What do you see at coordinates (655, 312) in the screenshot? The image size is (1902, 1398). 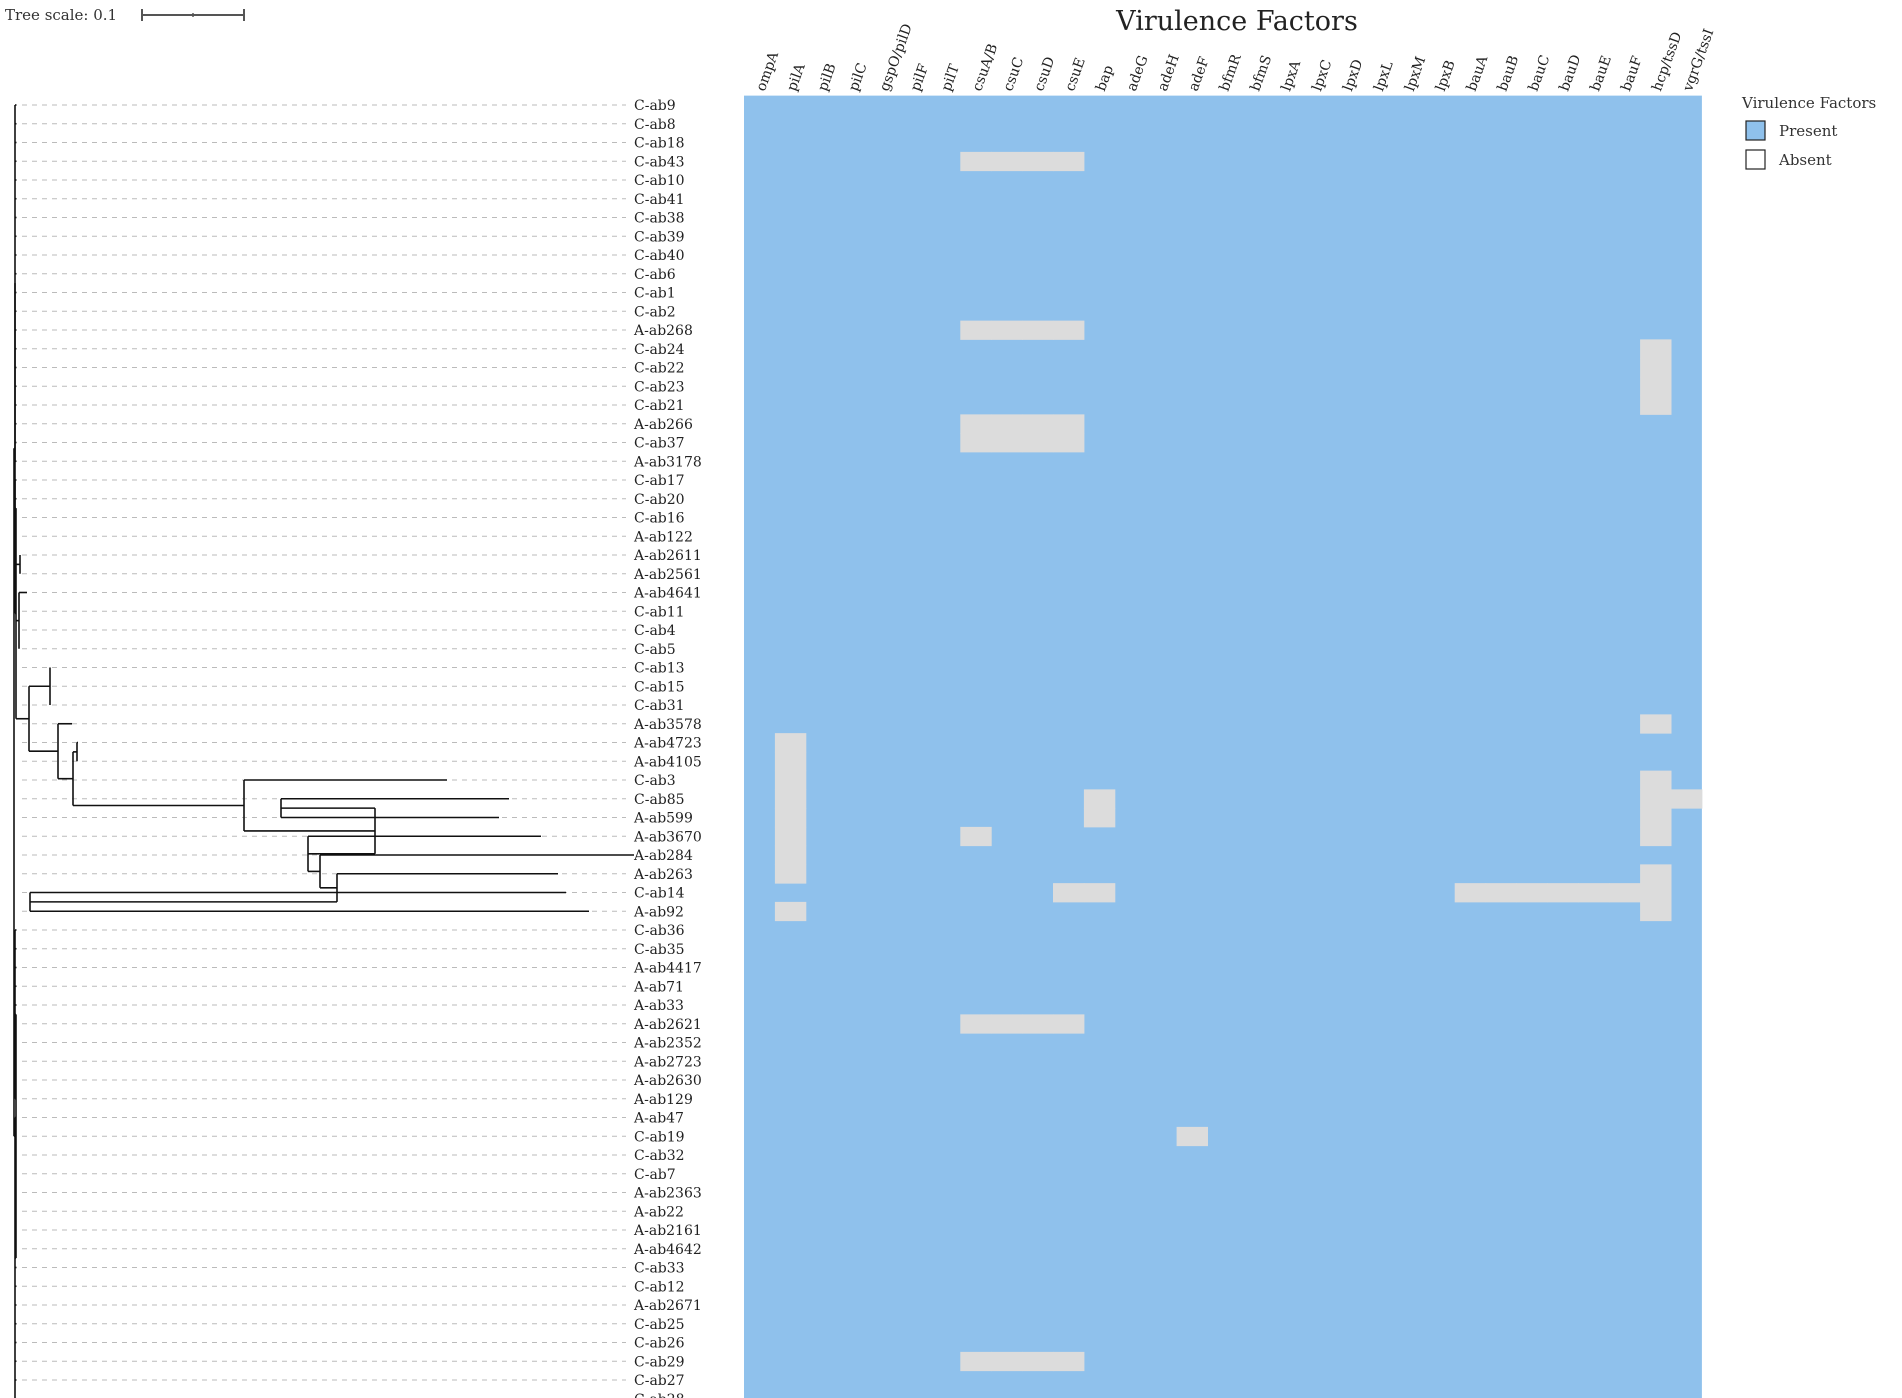 I see `taxon-label: C-ab2` at bounding box center [655, 312].